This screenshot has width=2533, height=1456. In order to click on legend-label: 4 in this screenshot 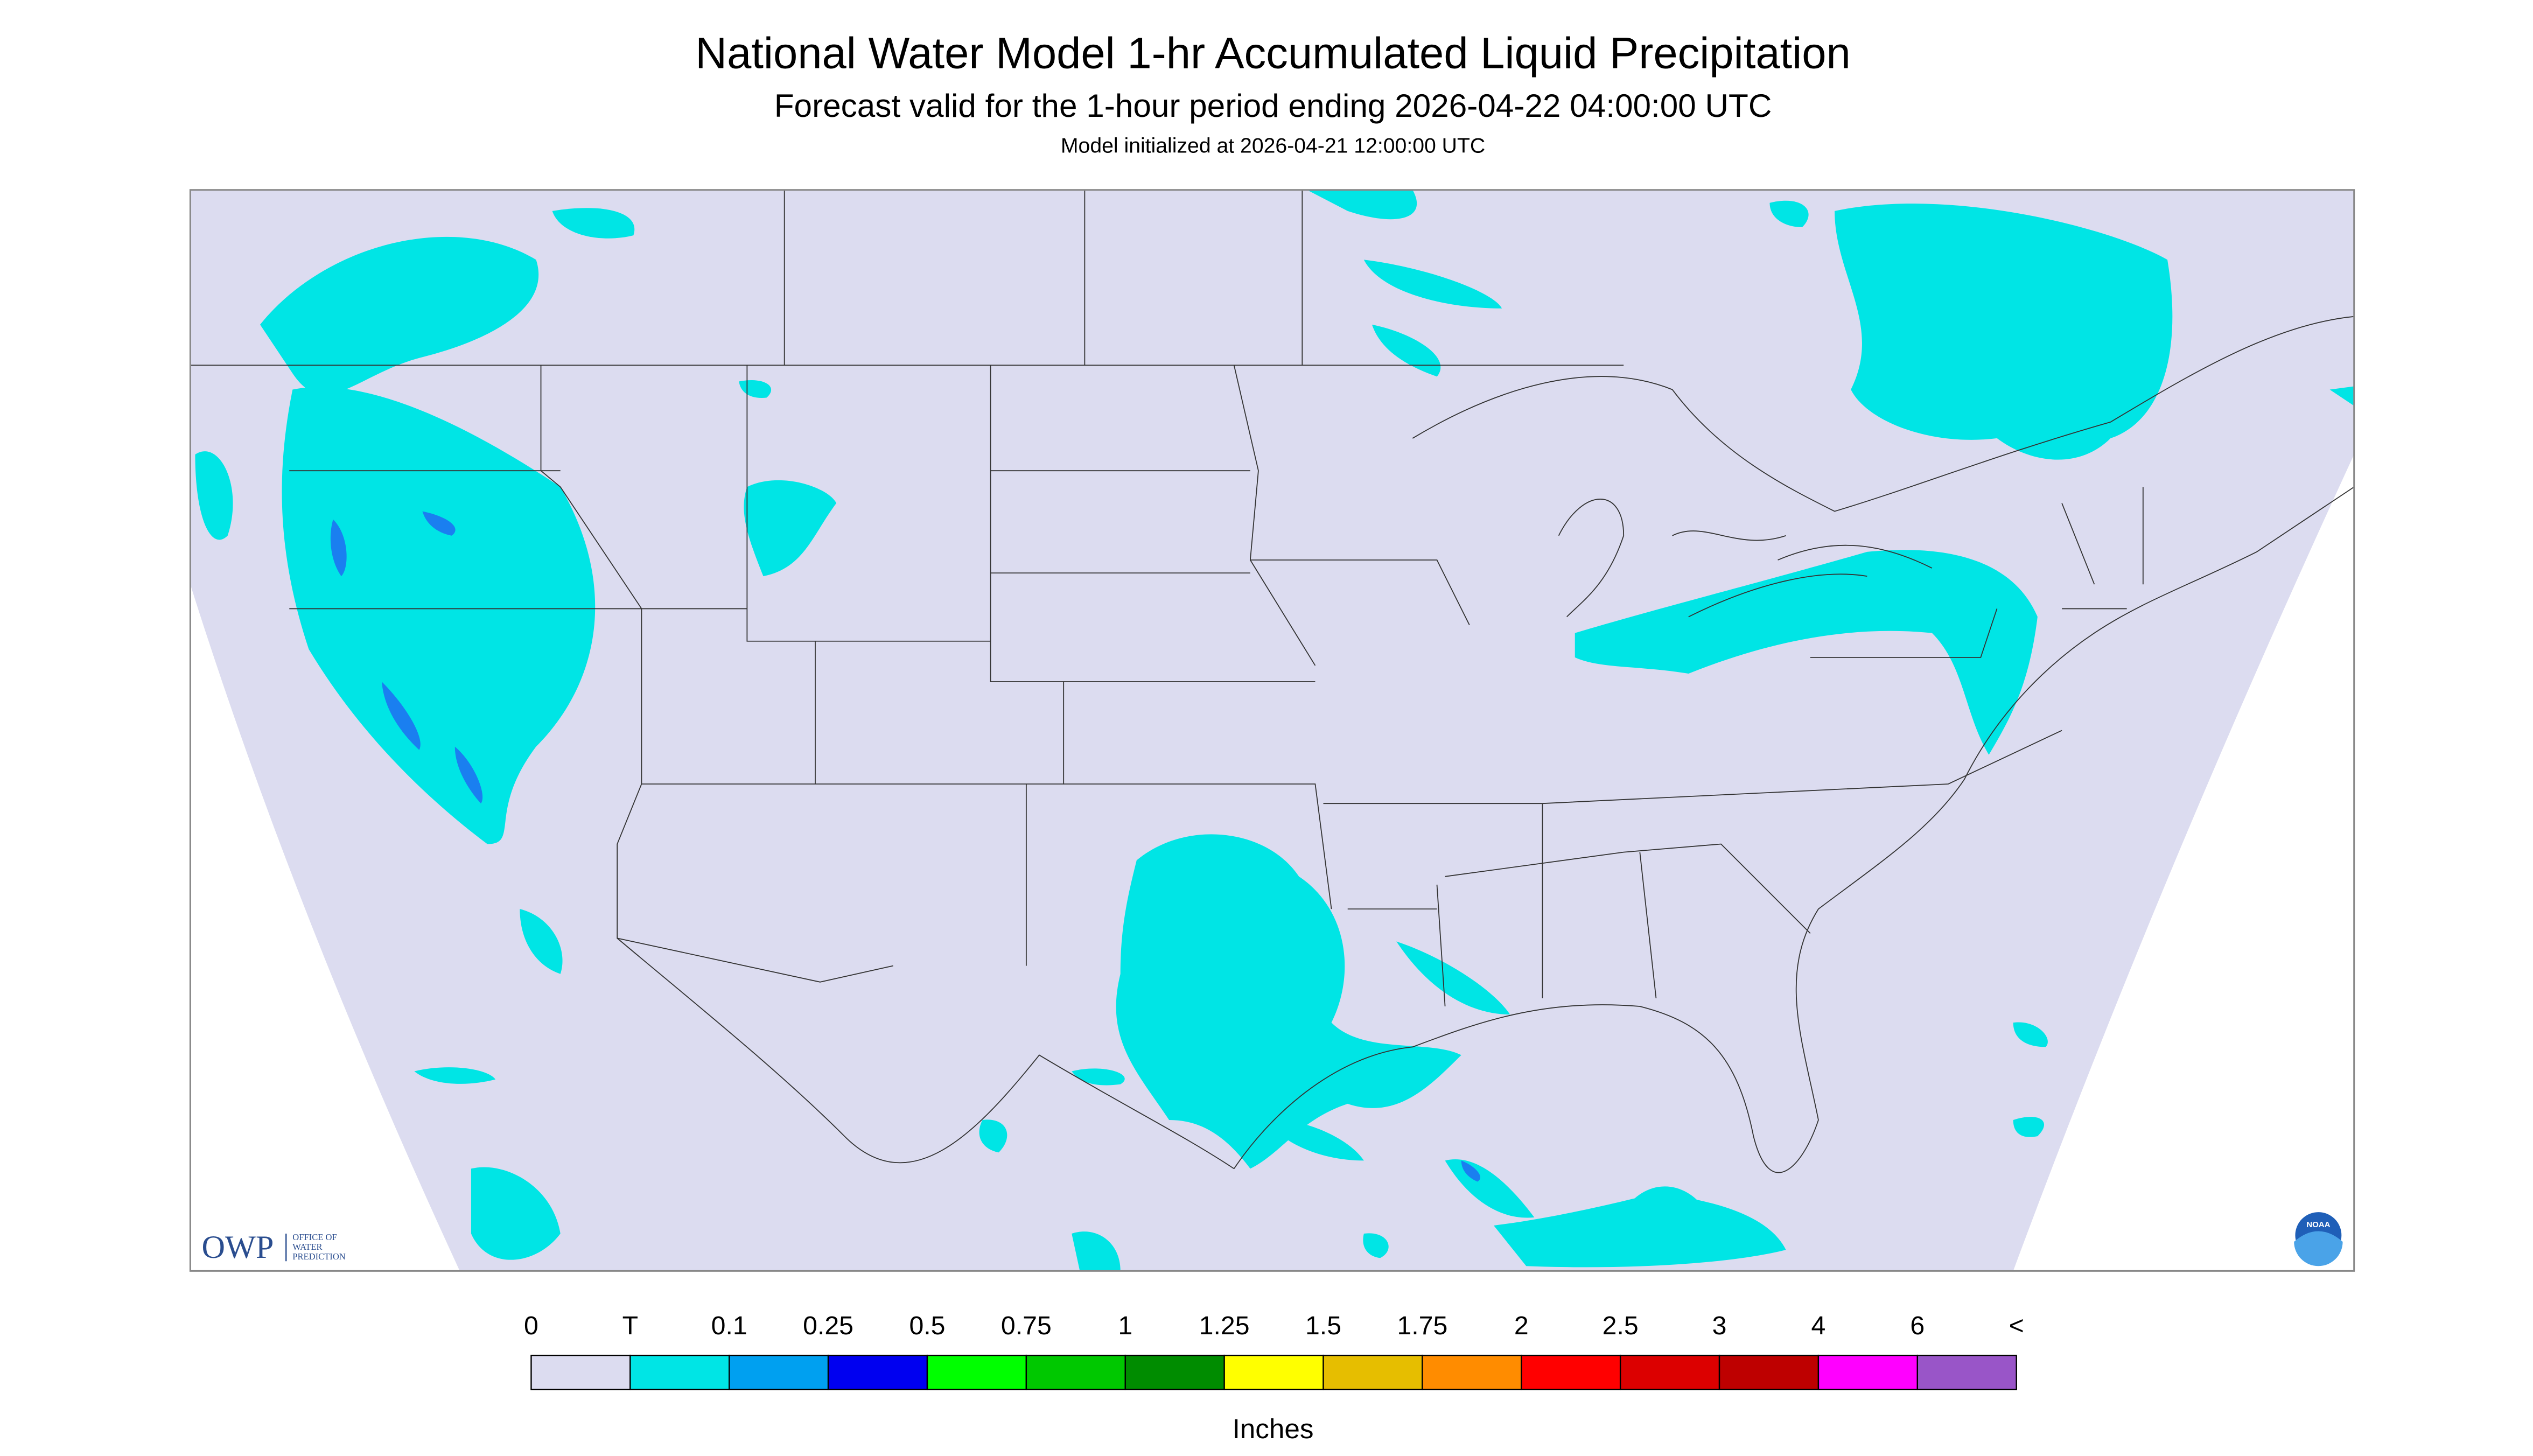, I will do `click(1819, 1325)`.